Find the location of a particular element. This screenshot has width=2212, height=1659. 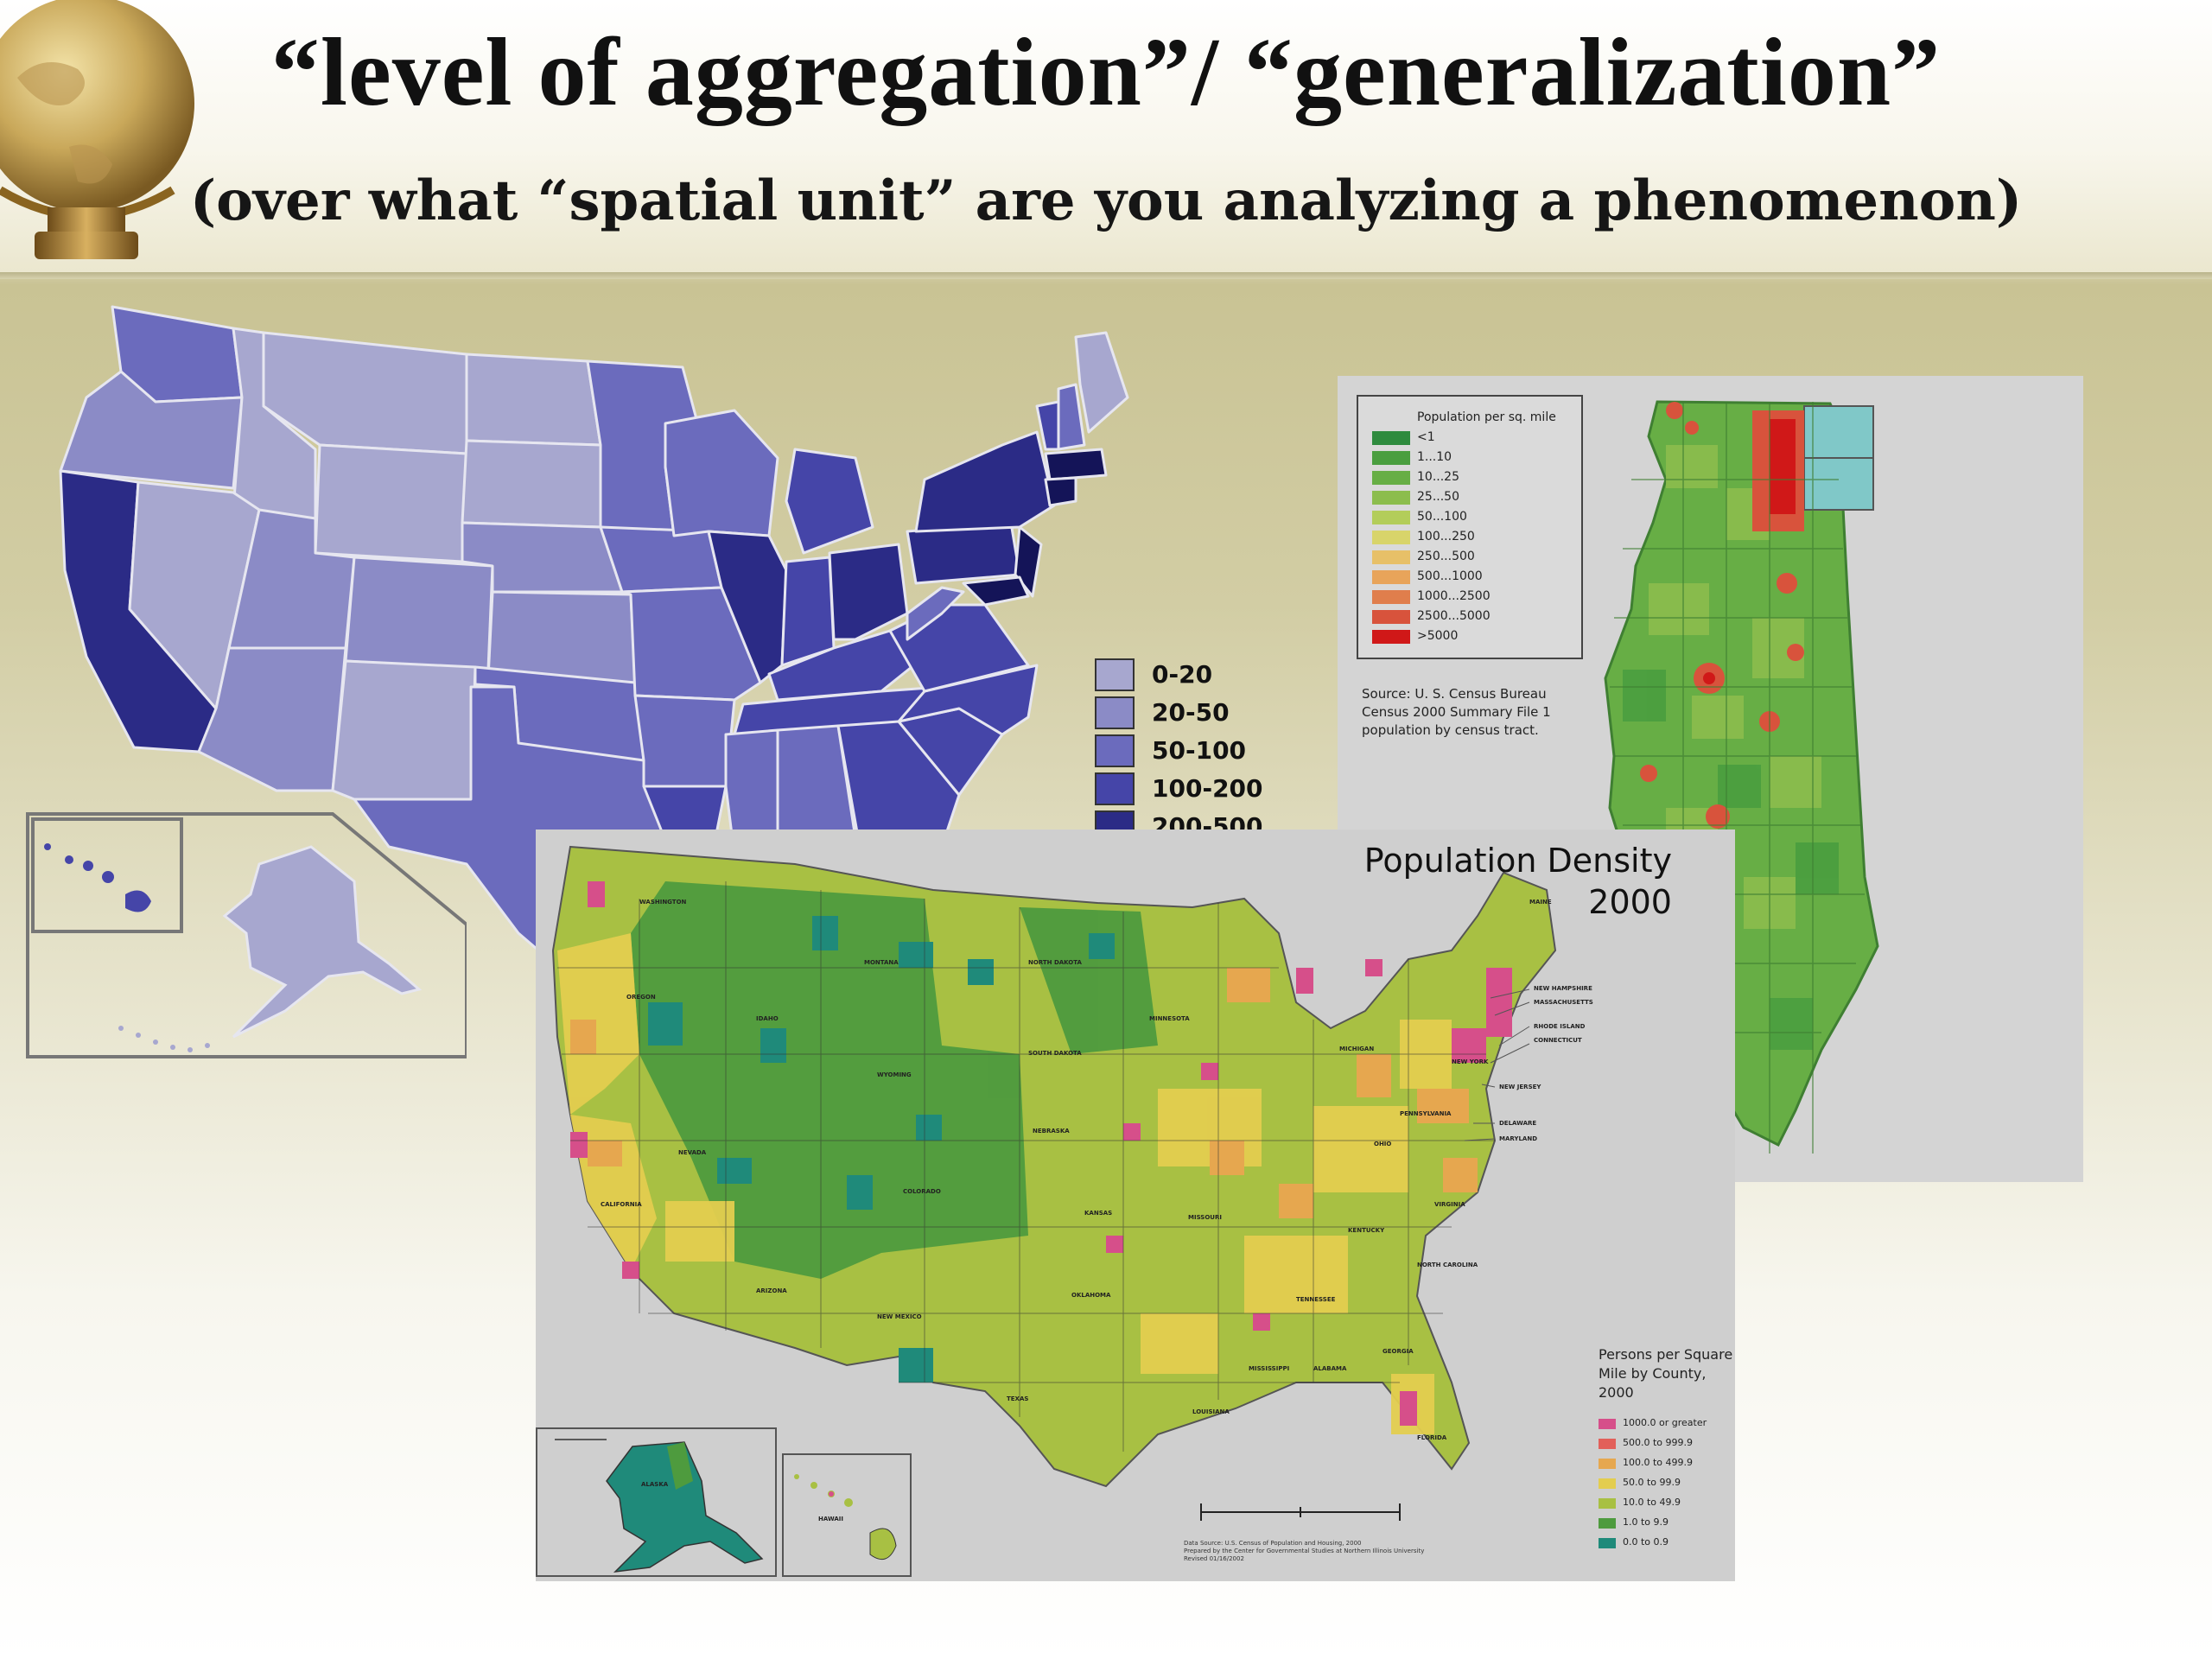

source-line: Source: U. S. Census Bureau is located at coordinates (1454, 694).